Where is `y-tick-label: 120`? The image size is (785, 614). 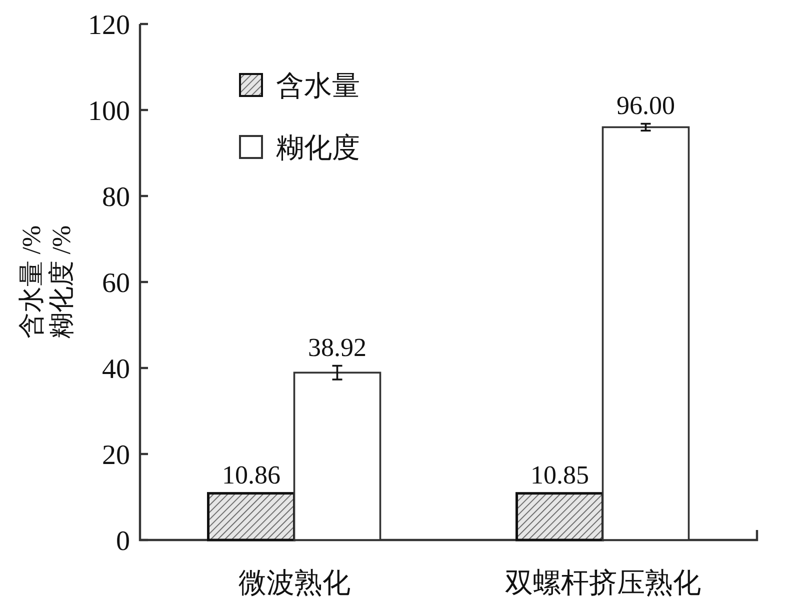
y-tick-label: 120 is located at coordinates (109, 25).